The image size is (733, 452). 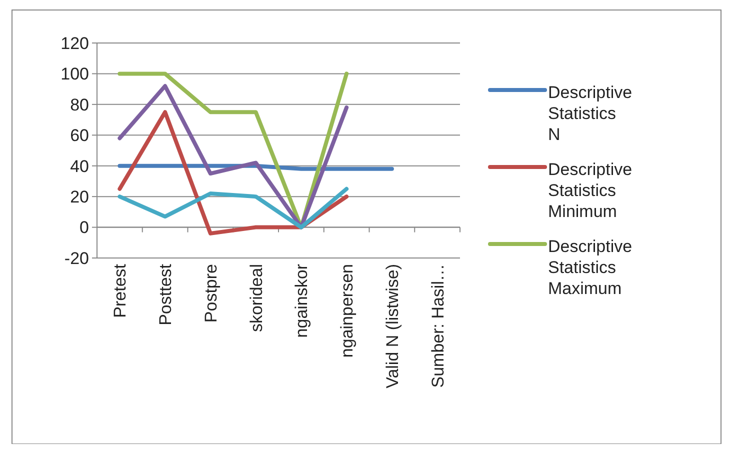 What do you see at coordinates (347, 311) in the screenshot?
I see `x-tick-label: ngainpersen` at bounding box center [347, 311].